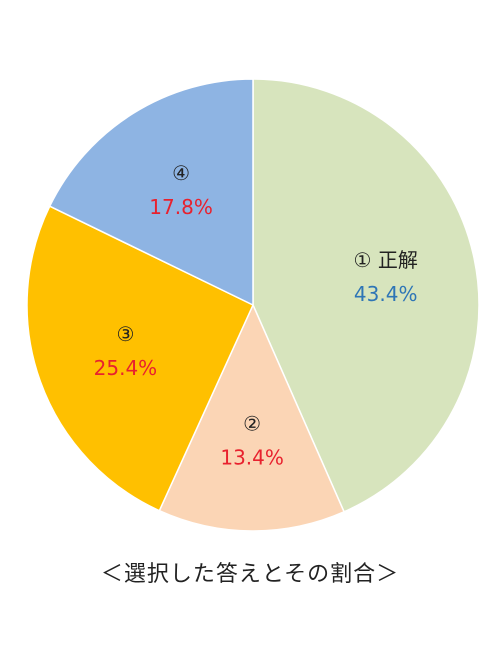 Image resolution: width=500 pixels, height=660 pixels. Describe the element at coordinates (126, 368) in the screenshot. I see `slice-value-label-3: 25.4%` at that location.